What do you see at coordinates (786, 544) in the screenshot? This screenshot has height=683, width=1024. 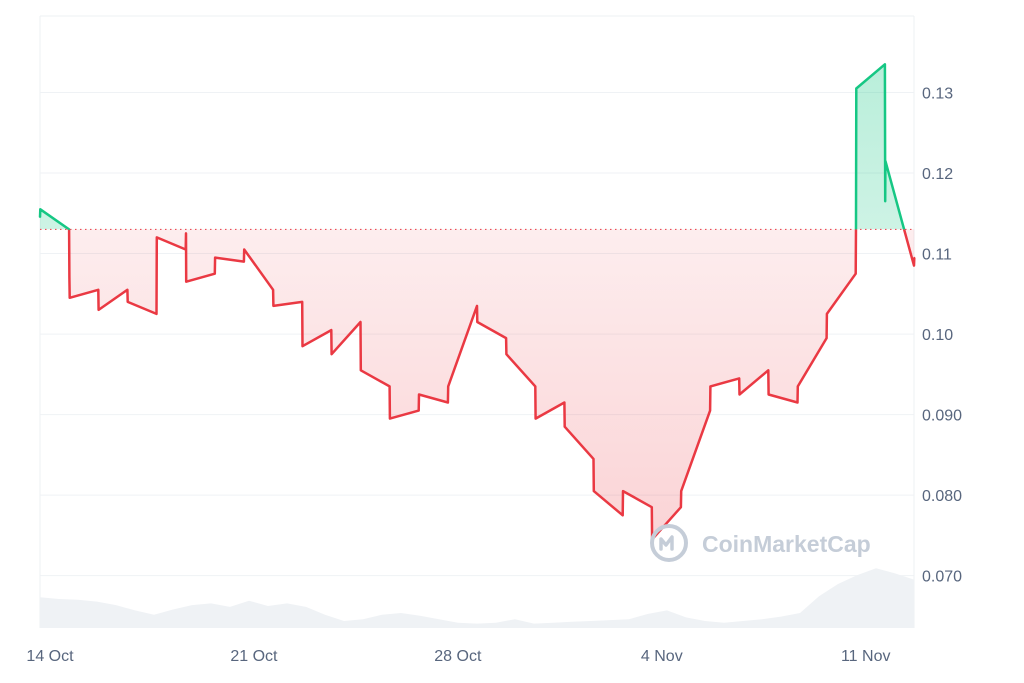 I see `watermark-text: CoinMarketCap` at bounding box center [786, 544].